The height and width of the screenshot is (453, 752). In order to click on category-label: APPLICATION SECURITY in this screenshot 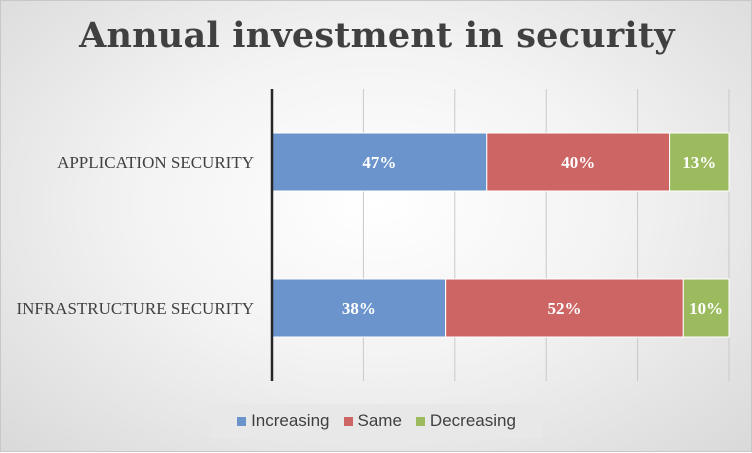, I will do `click(155, 162)`.